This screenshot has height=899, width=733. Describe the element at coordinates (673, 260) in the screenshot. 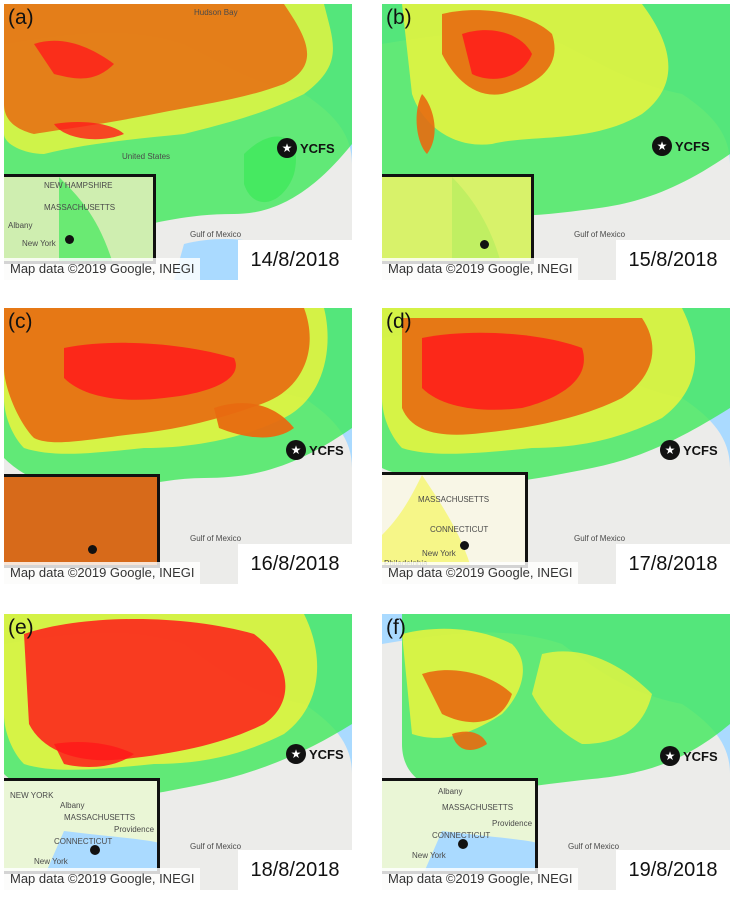

I see `panel-date: 15/8/2018` at that location.